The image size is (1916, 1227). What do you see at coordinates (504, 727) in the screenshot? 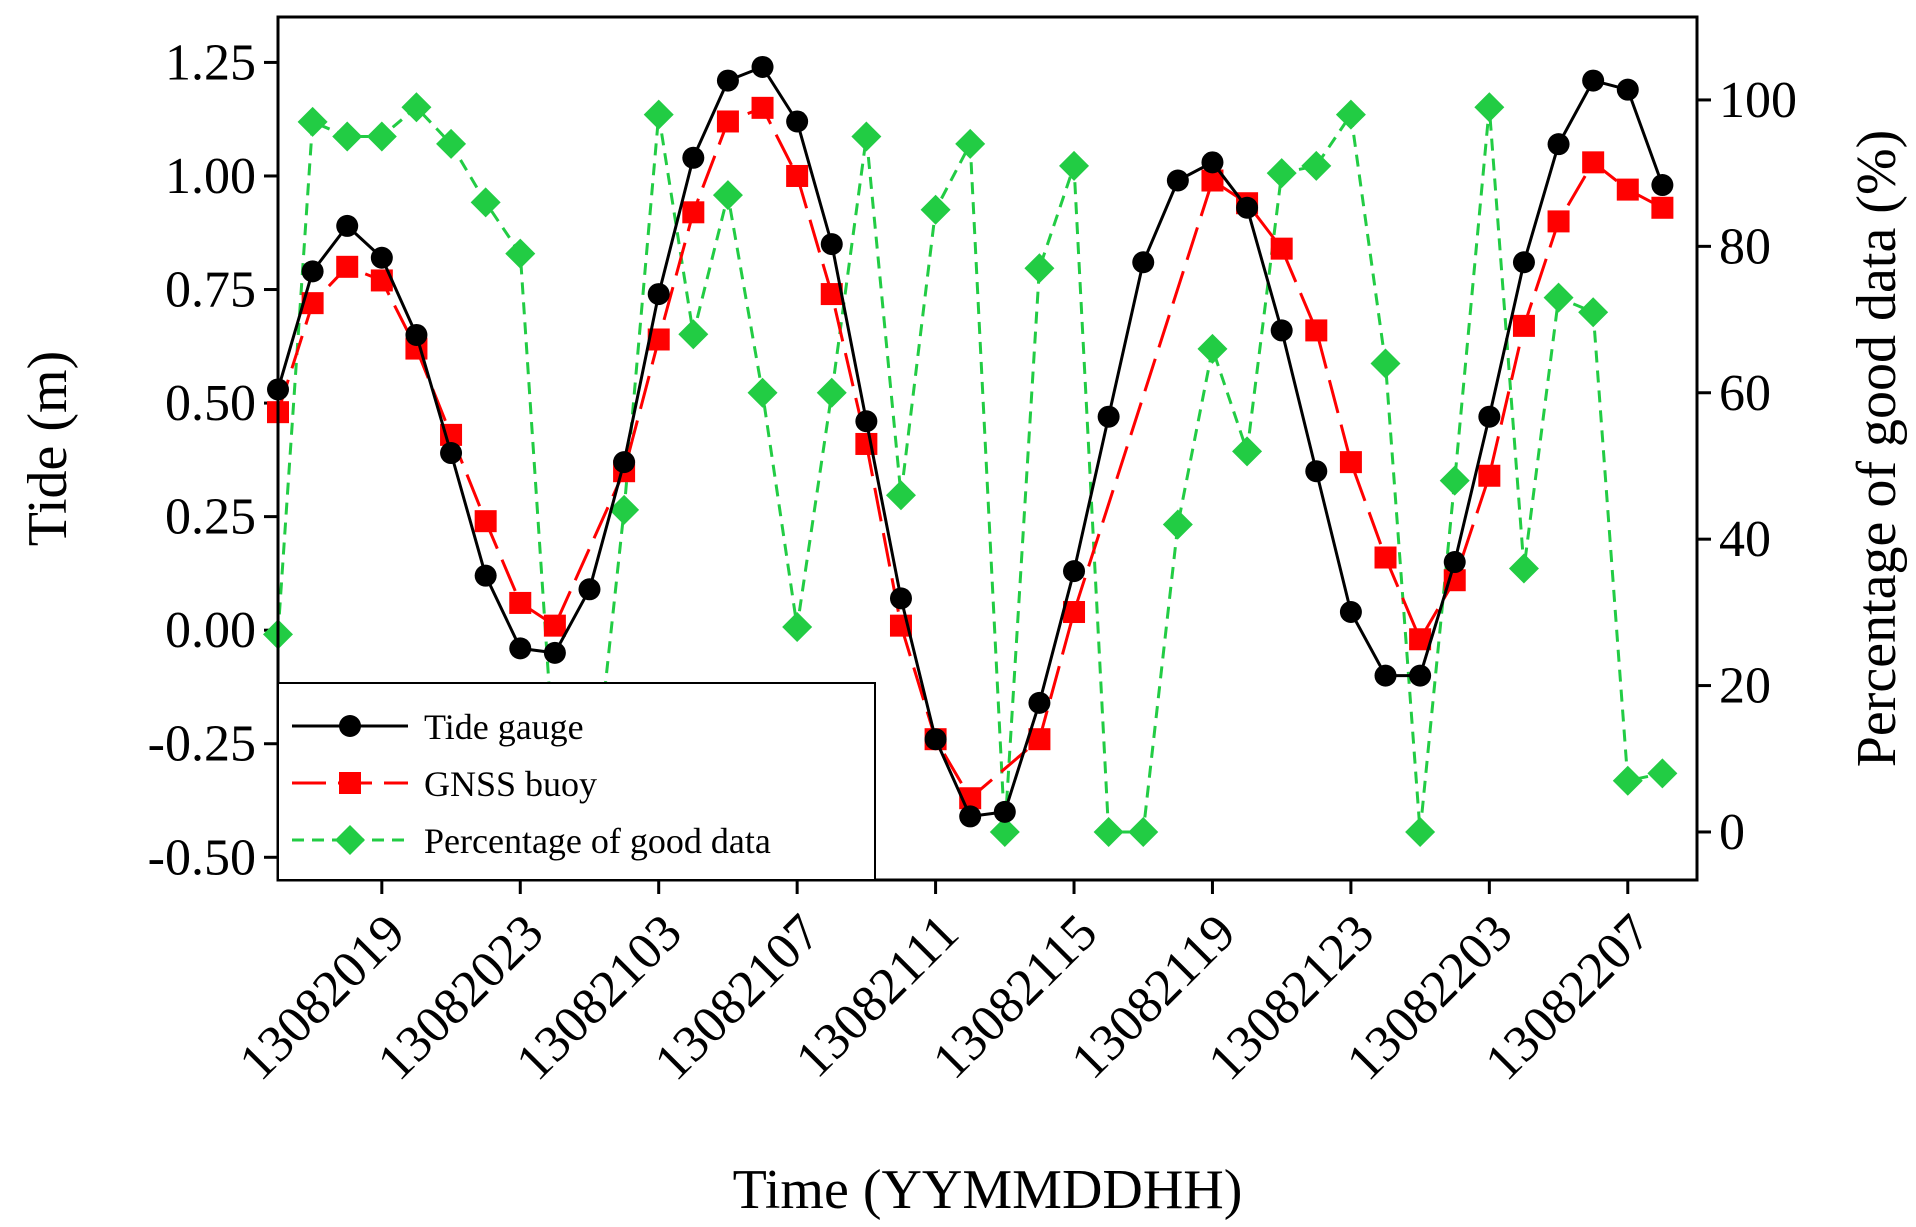
I see `legend-label: Tide gauge` at bounding box center [504, 727].